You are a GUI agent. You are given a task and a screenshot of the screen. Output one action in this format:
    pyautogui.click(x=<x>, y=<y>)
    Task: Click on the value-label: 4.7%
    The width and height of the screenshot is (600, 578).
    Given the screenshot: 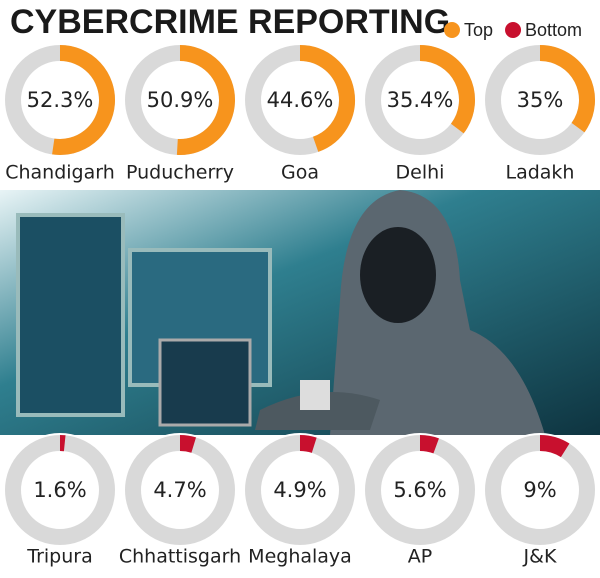 What is the action you would take?
    pyautogui.click(x=179, y=490)
    